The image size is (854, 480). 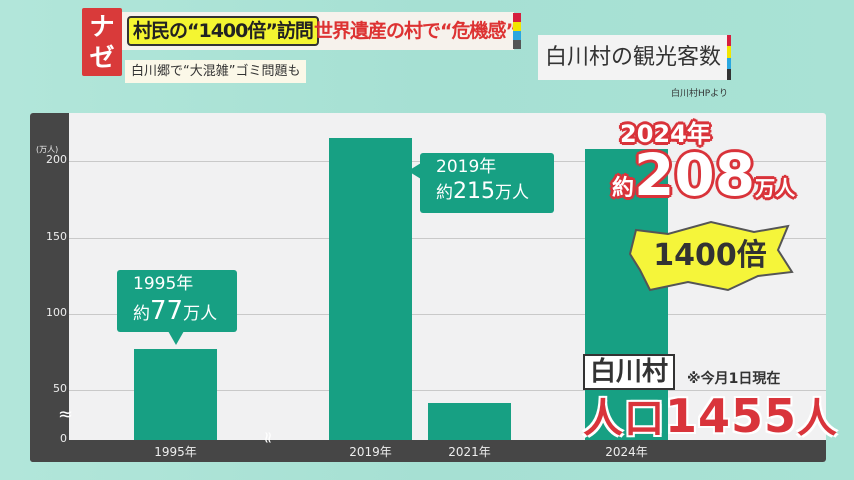 What do you see at coordinates (731, 416) in the screenshot?
I see `population-number: 1455` at bounding box center [731, 416].